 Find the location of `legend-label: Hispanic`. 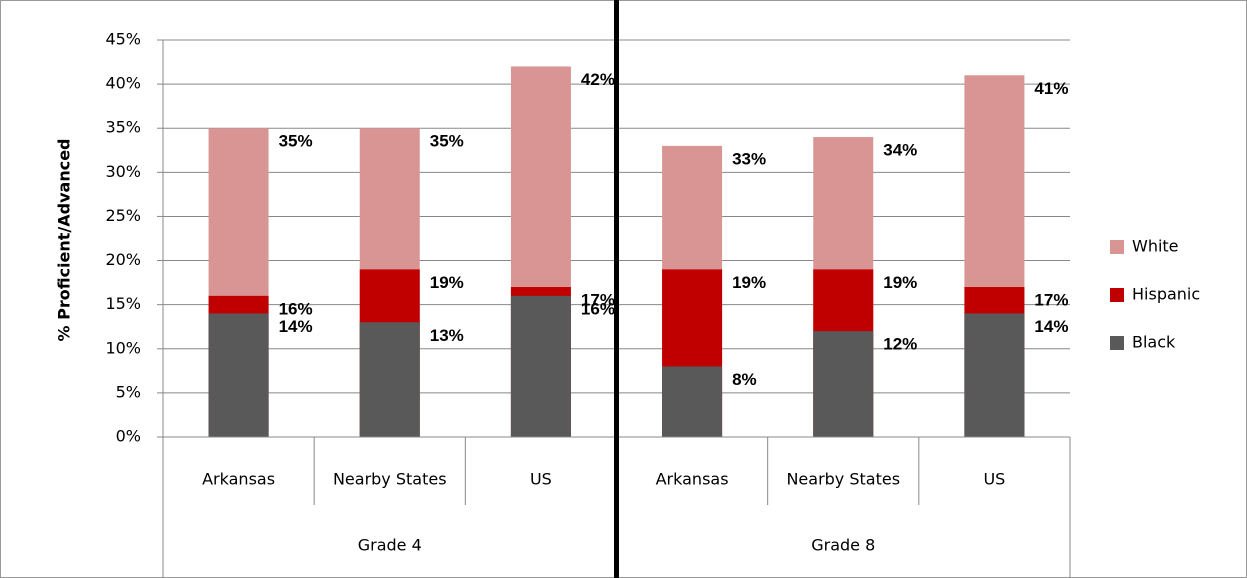

legend-label: Hispanic is located at coordinates (1166, 294).